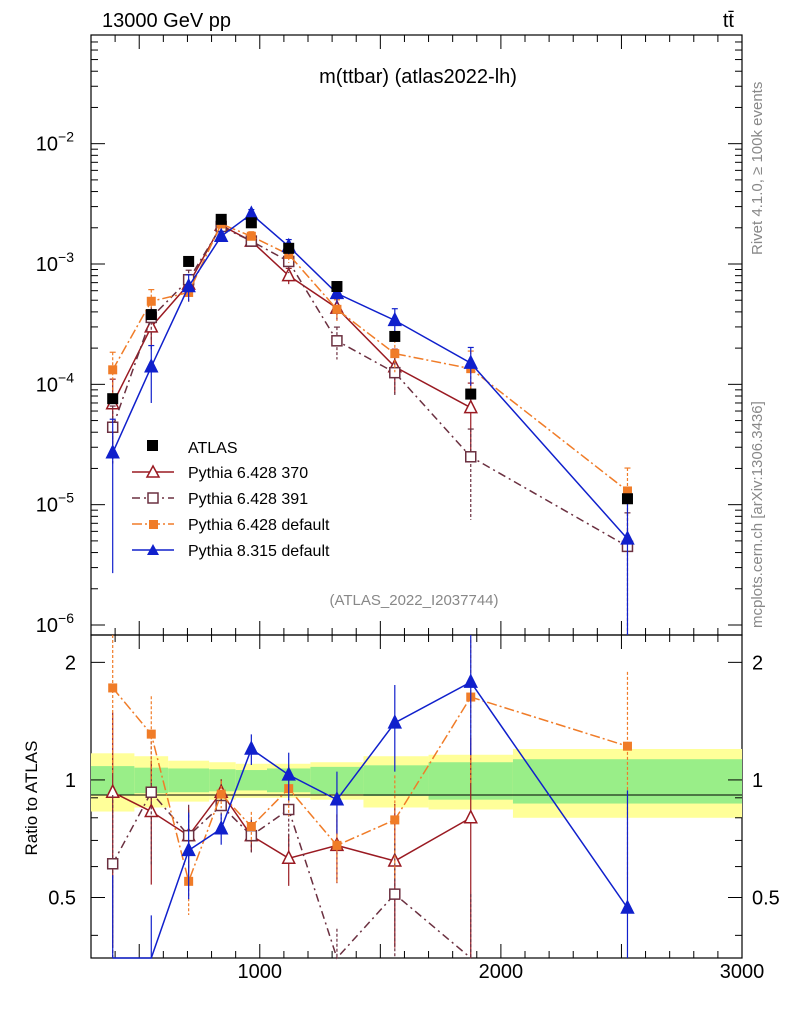 This screenshot has width=786, height=1024. Describe the element at coordinates (153, 524) in the screenshot. I see `legend-marker-pythia6-default` at that location.